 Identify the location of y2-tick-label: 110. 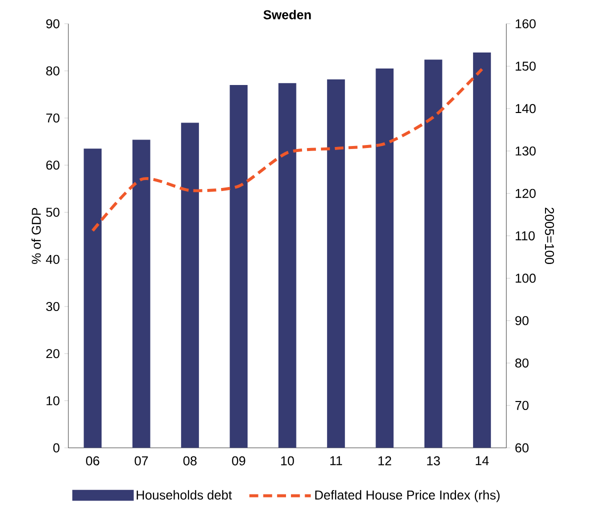
(525, 235).